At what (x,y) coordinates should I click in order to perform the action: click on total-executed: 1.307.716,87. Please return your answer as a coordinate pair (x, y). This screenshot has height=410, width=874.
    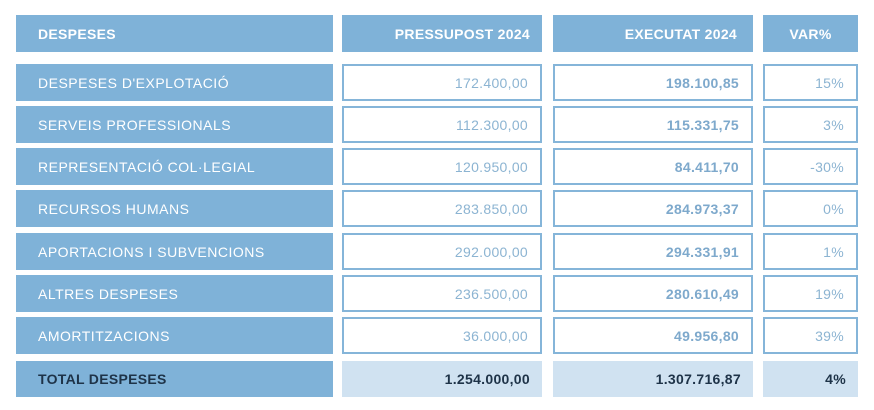
    Looking at the image, I should click on (653, 379).